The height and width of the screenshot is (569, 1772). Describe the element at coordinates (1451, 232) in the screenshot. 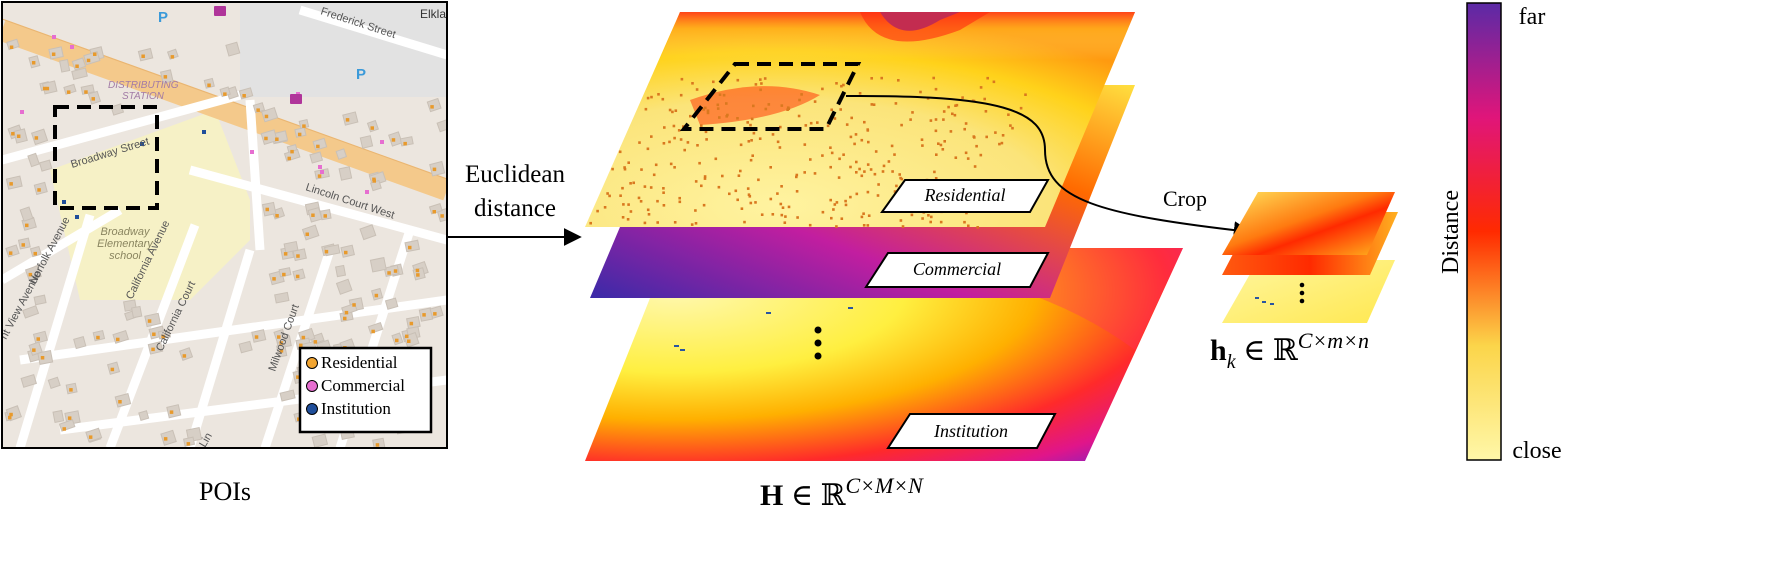

I see `colorbar-title: Distance` at that location.